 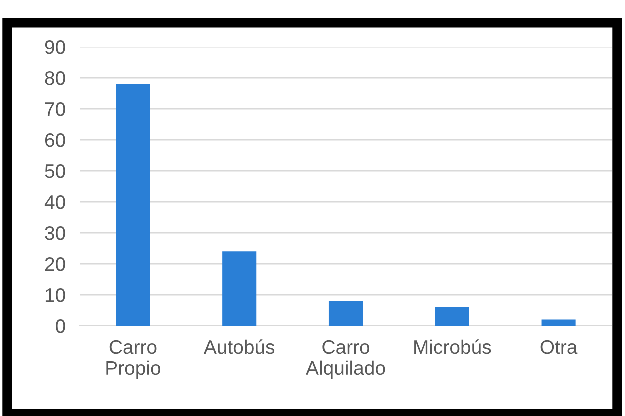 What do you see at coordinates (55, 109) in the screenshot?
I see `y-tick-label: 70` at bounding box center [55, 109].